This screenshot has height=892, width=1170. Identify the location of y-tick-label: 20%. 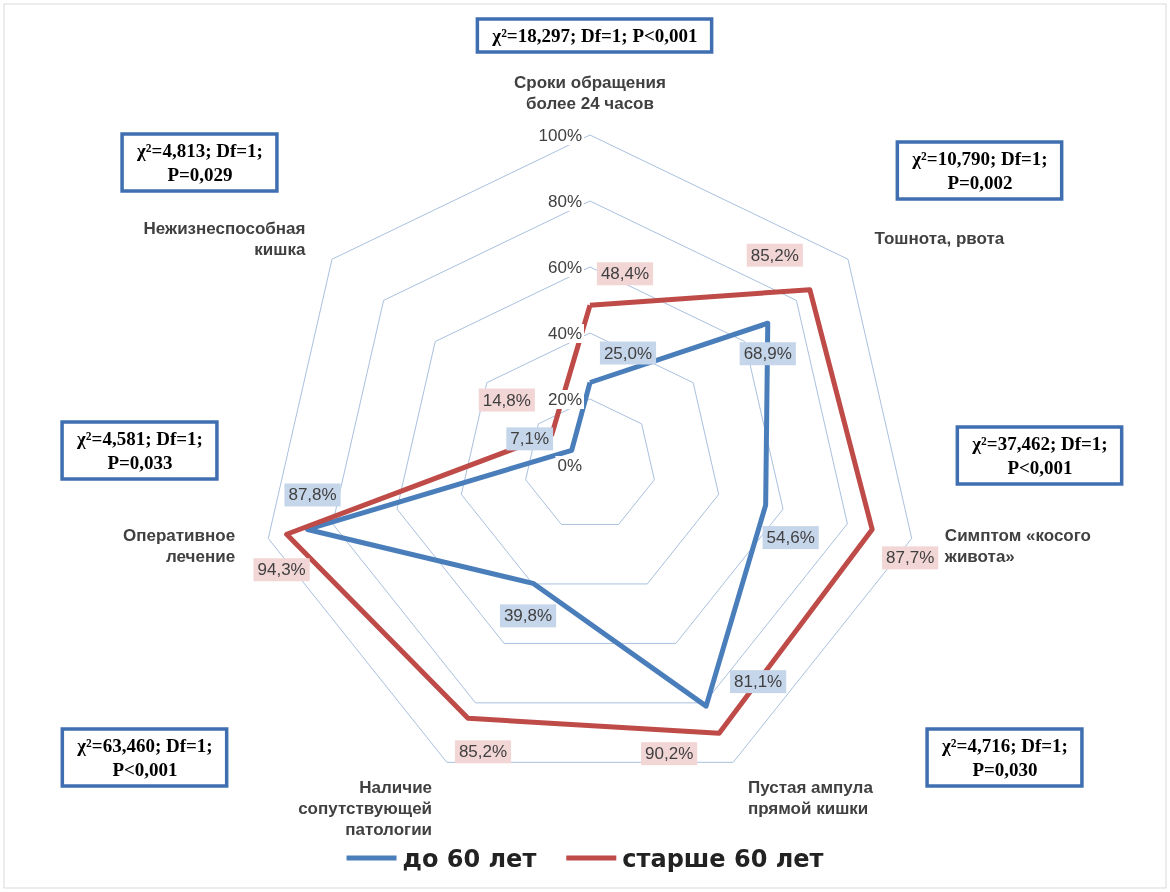
(564, 399).